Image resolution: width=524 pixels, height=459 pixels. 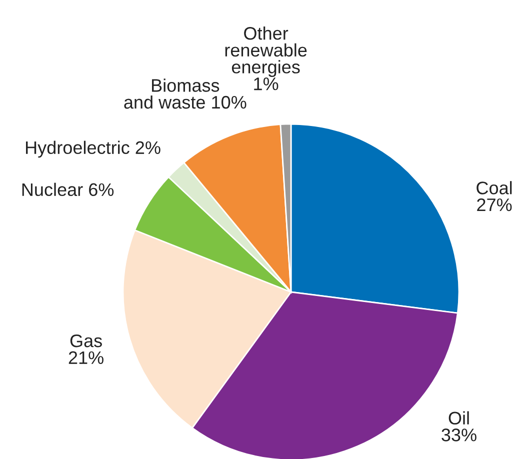 I want to click on data-label: 33%, so click(x=459, y=435).